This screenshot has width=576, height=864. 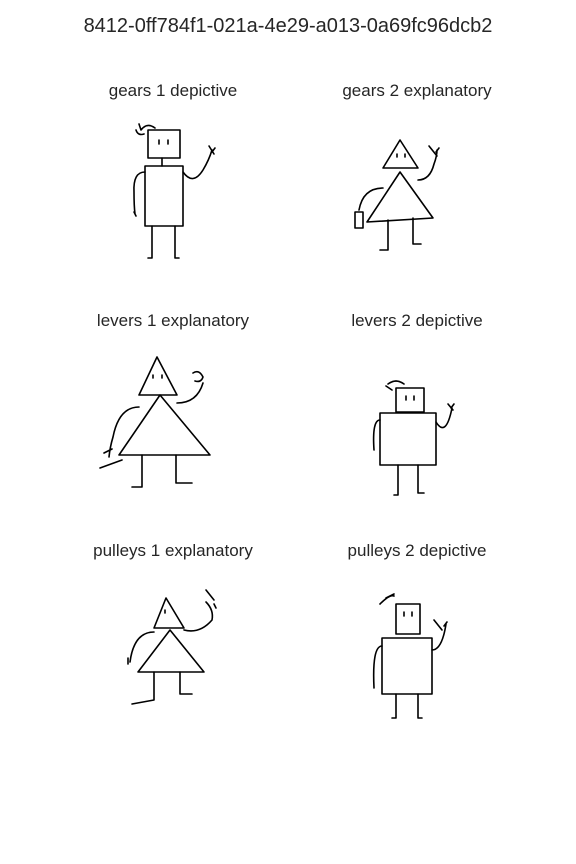 I want to click on panel-label: levers 1 explanatory, so click(x=173, y=320).